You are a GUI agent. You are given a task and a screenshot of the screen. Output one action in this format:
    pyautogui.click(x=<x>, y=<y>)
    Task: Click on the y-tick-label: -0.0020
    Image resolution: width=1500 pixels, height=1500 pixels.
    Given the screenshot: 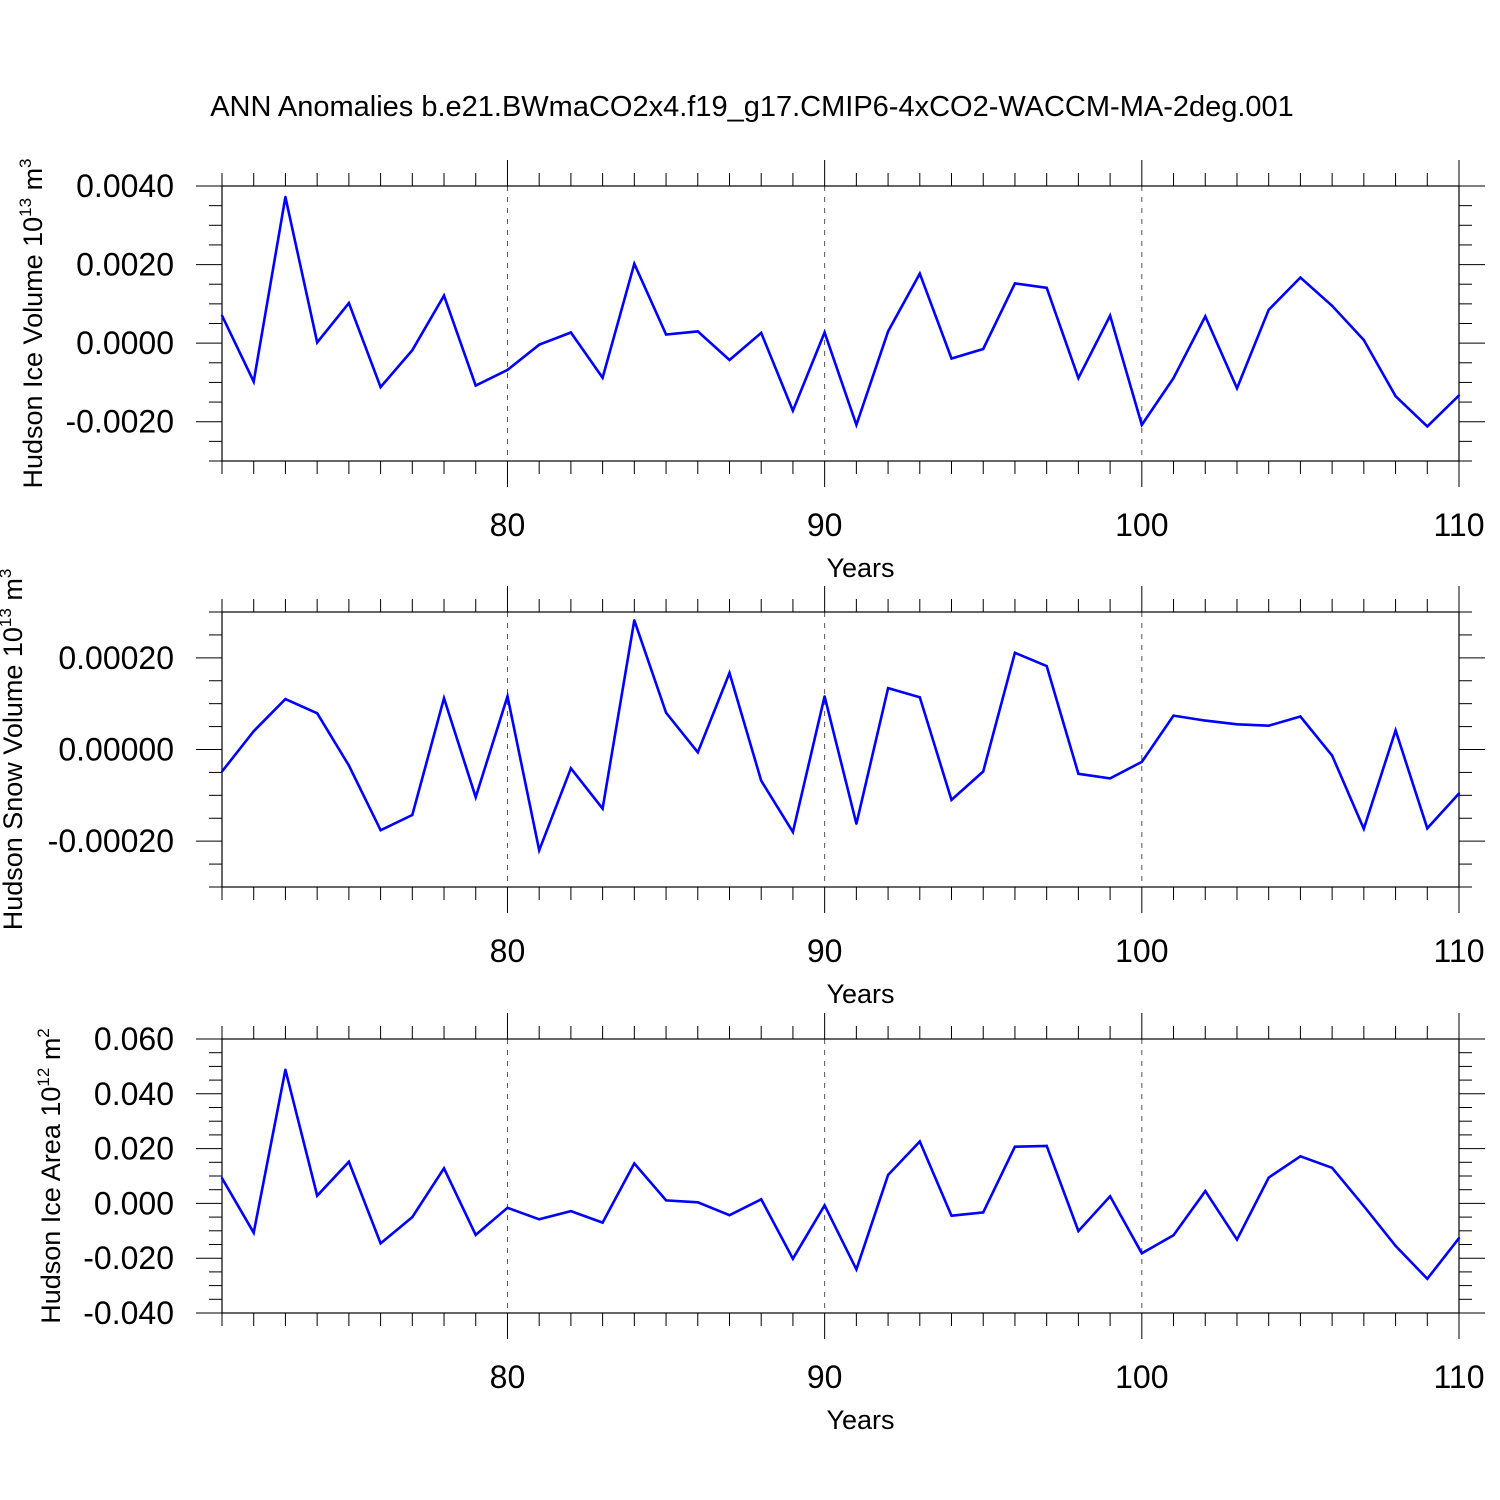 What is the action you would take?
    pyautogui.click(x=119, y=422)
    